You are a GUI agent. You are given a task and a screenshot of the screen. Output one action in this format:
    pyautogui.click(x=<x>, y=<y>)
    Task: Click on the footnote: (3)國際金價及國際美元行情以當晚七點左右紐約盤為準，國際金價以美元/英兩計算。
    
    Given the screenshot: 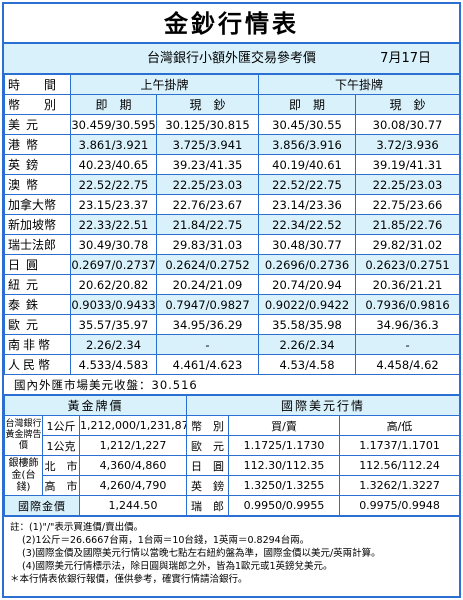 What is the action you would take?
    pyautogui.click(x=201, y=553)
    